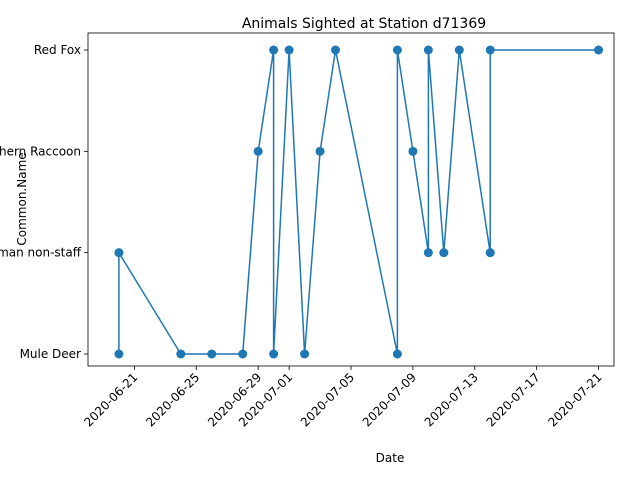 The height and width of the screenshot is (480, 640). What do you see at coordinates (390, 458) in the screenshot?
I see `x-axis-label: Date` at bounding box center [390, 458].